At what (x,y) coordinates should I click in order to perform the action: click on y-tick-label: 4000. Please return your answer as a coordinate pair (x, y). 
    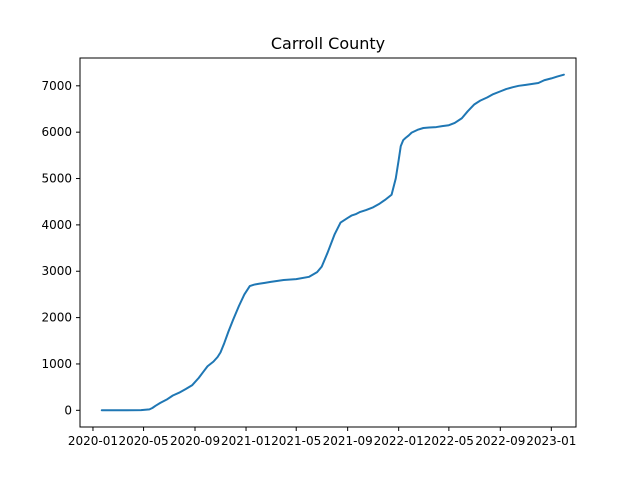
    Looking at the image, I should click on (56, 225).